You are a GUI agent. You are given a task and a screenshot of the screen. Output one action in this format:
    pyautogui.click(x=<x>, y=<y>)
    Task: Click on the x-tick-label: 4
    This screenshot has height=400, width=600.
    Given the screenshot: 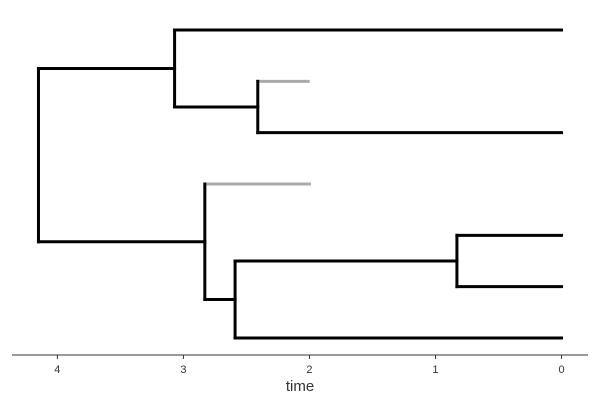 What is the action you would take?
    pyautogui.click(x=57, y=370)
    